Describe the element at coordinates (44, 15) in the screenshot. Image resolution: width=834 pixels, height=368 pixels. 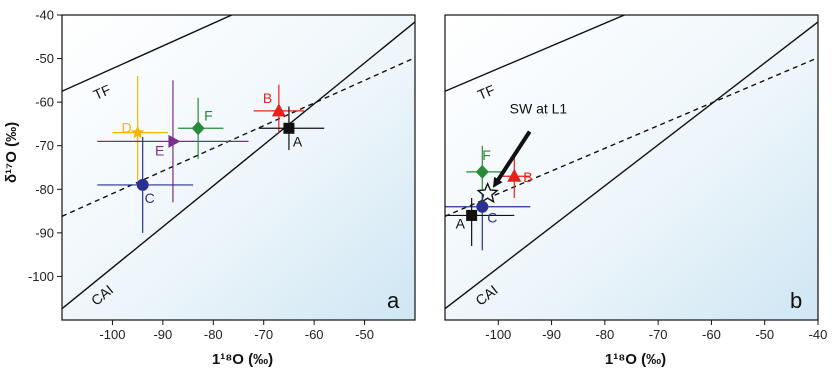
I see `y-tick-label: -40` at that location.